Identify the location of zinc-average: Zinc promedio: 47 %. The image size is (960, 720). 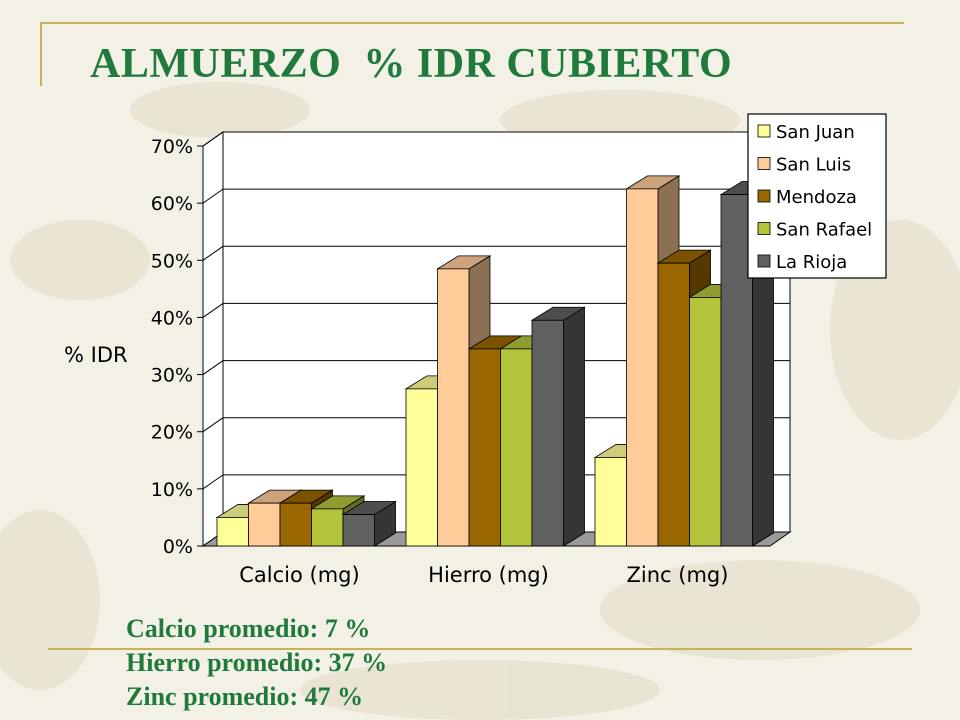
(245, 696).